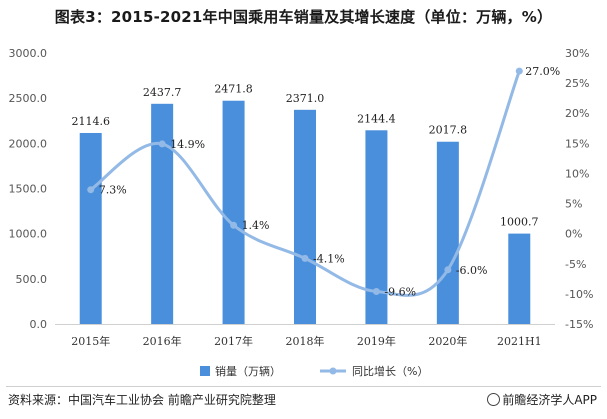 This screenshot has width=607, height=419. I want to click on right-tick-label-5: 10%, so click(577, 173).